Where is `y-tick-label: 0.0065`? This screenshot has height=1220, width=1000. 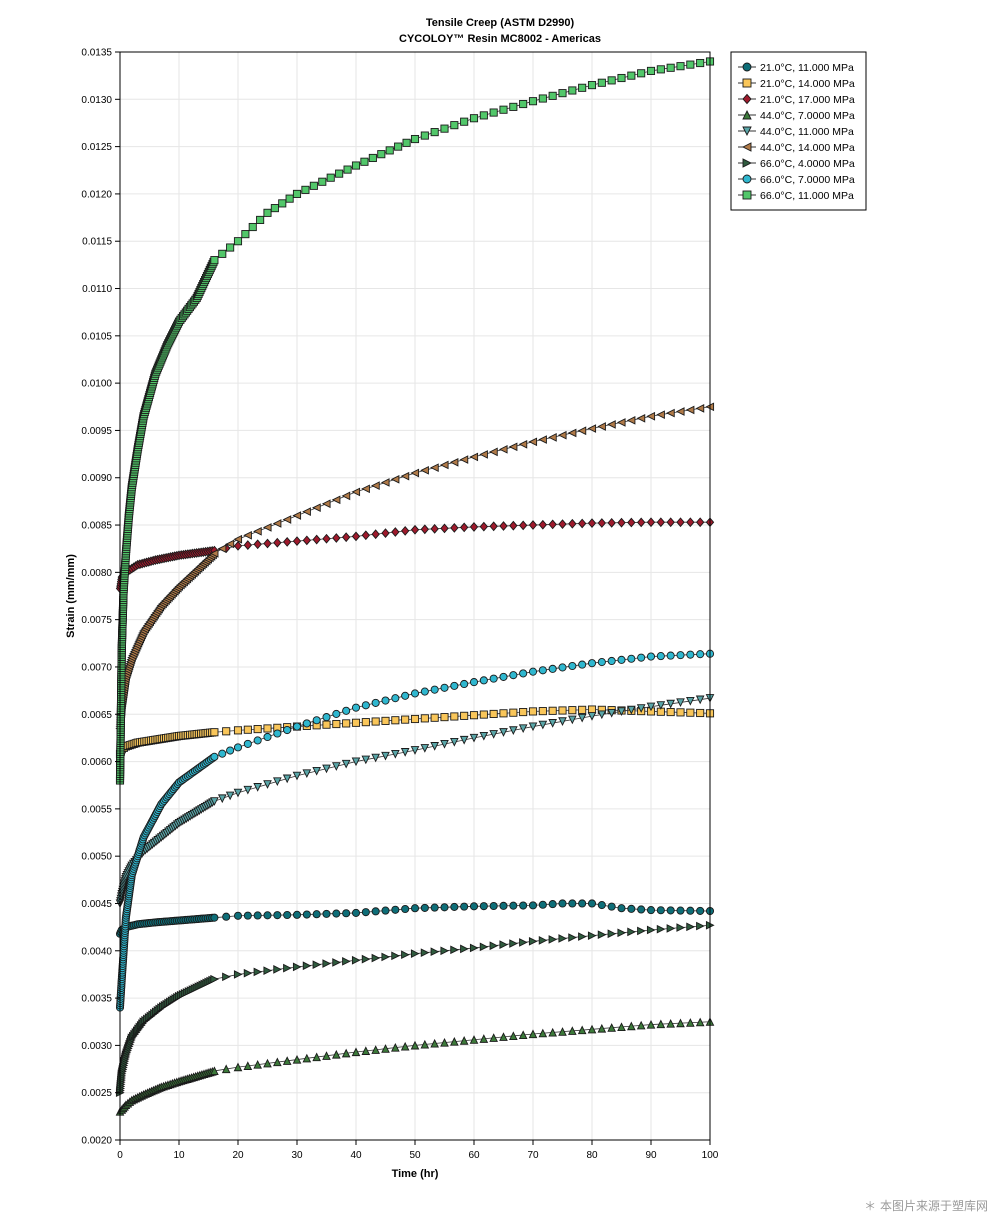
y-tick-label: 0.0065 is located at coordinates (96, 715).